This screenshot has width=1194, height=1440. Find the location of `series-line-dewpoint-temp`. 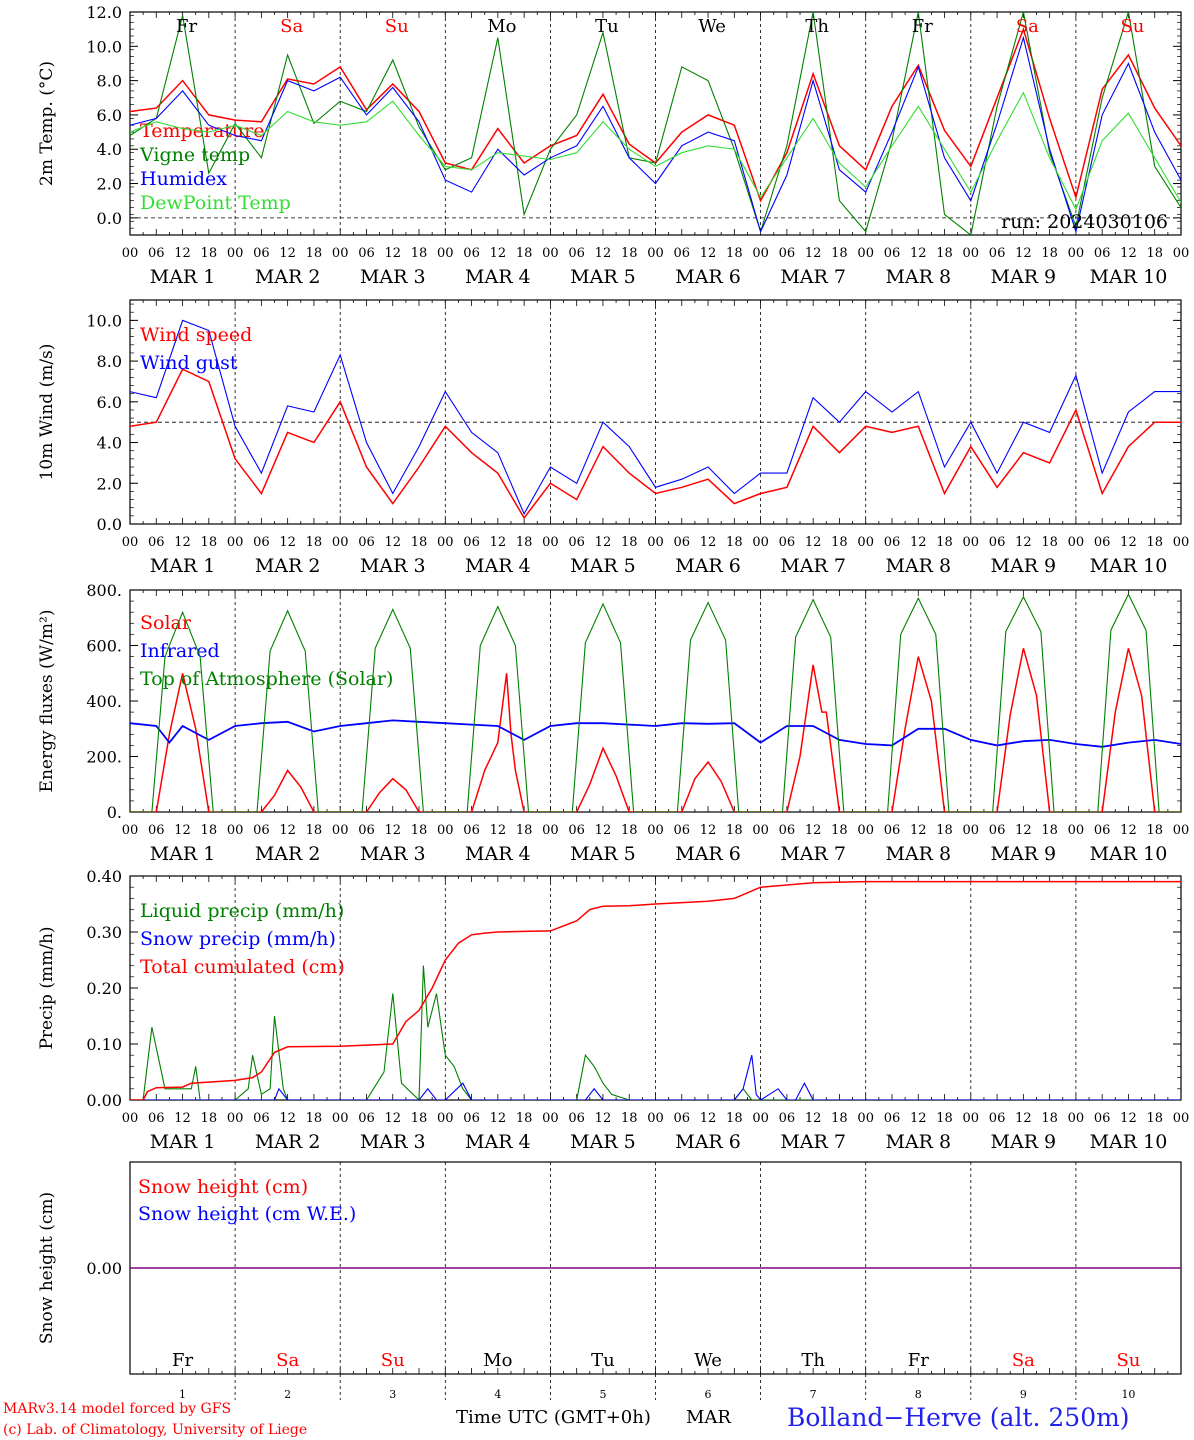

series-line-dewpoint-temp is located at coordinates (655, 151).